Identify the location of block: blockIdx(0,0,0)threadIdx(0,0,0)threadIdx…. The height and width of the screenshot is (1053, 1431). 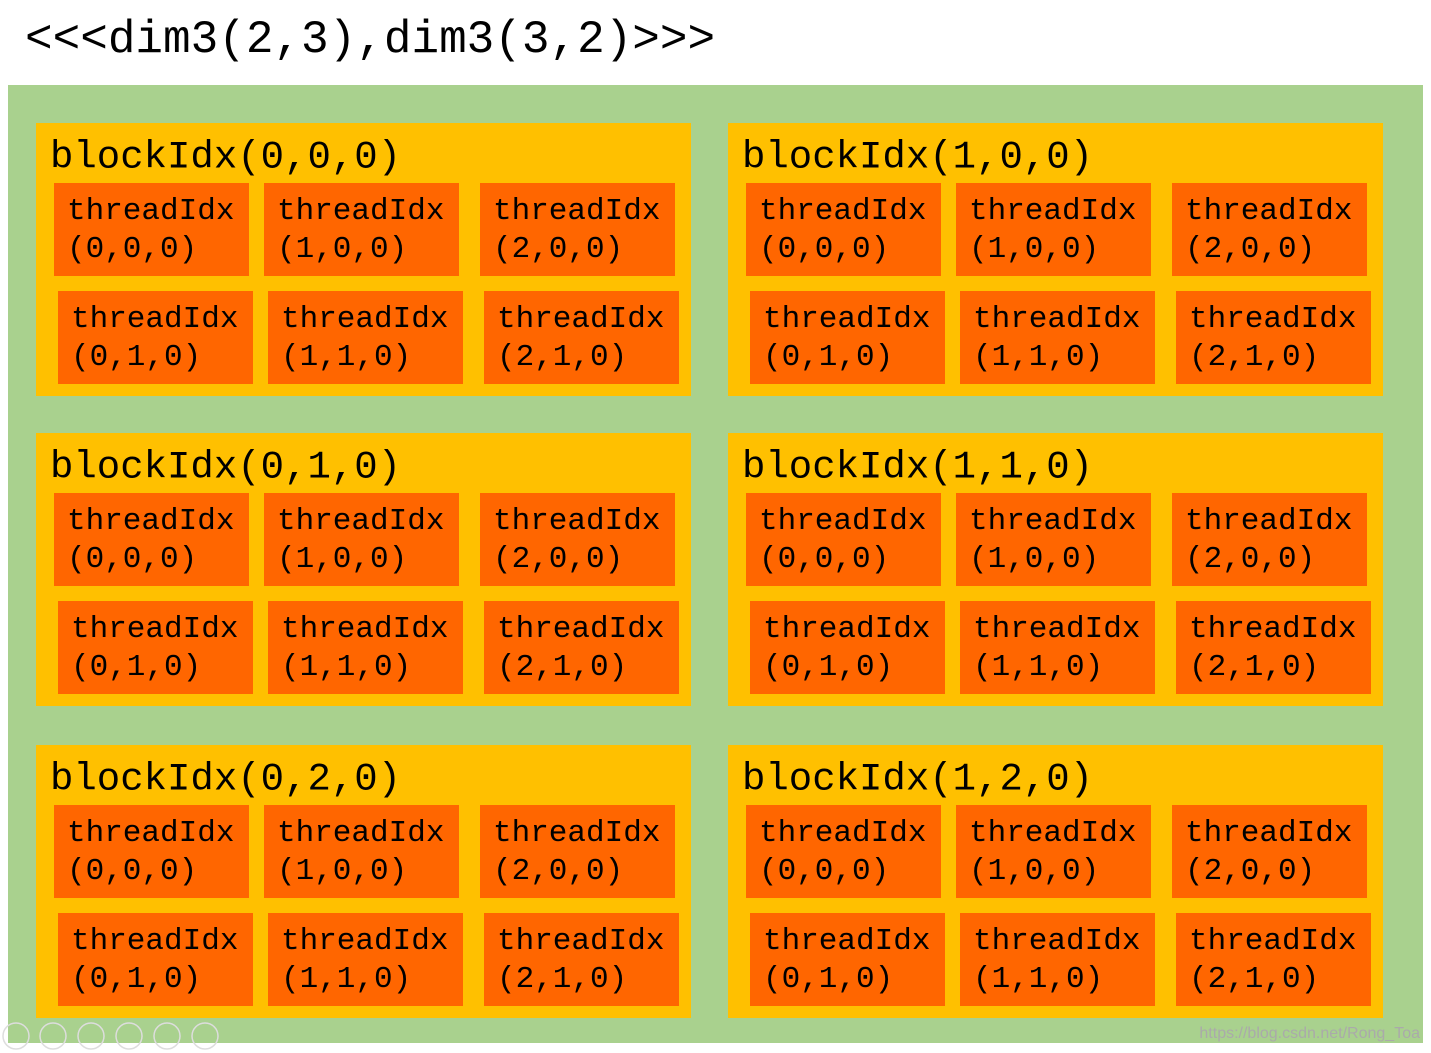
(363, 259).